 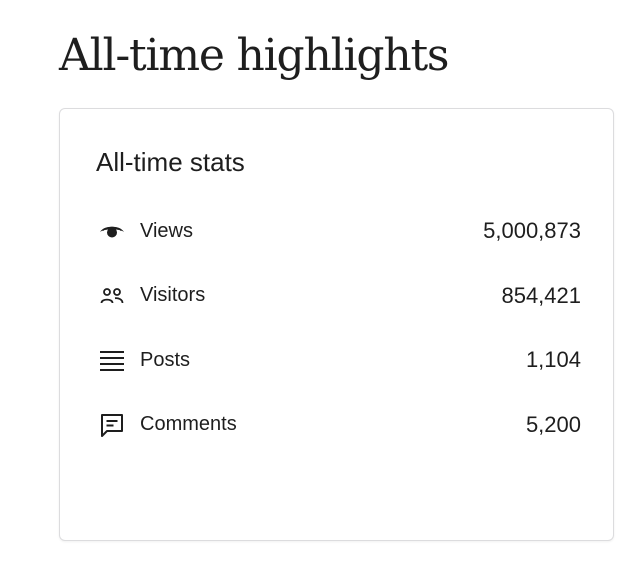 What do you see at coordinates (338, 296) in the screenshot?
I see `stat-row-visitors: Visitors 854,421` at bounding box center [338, 296].